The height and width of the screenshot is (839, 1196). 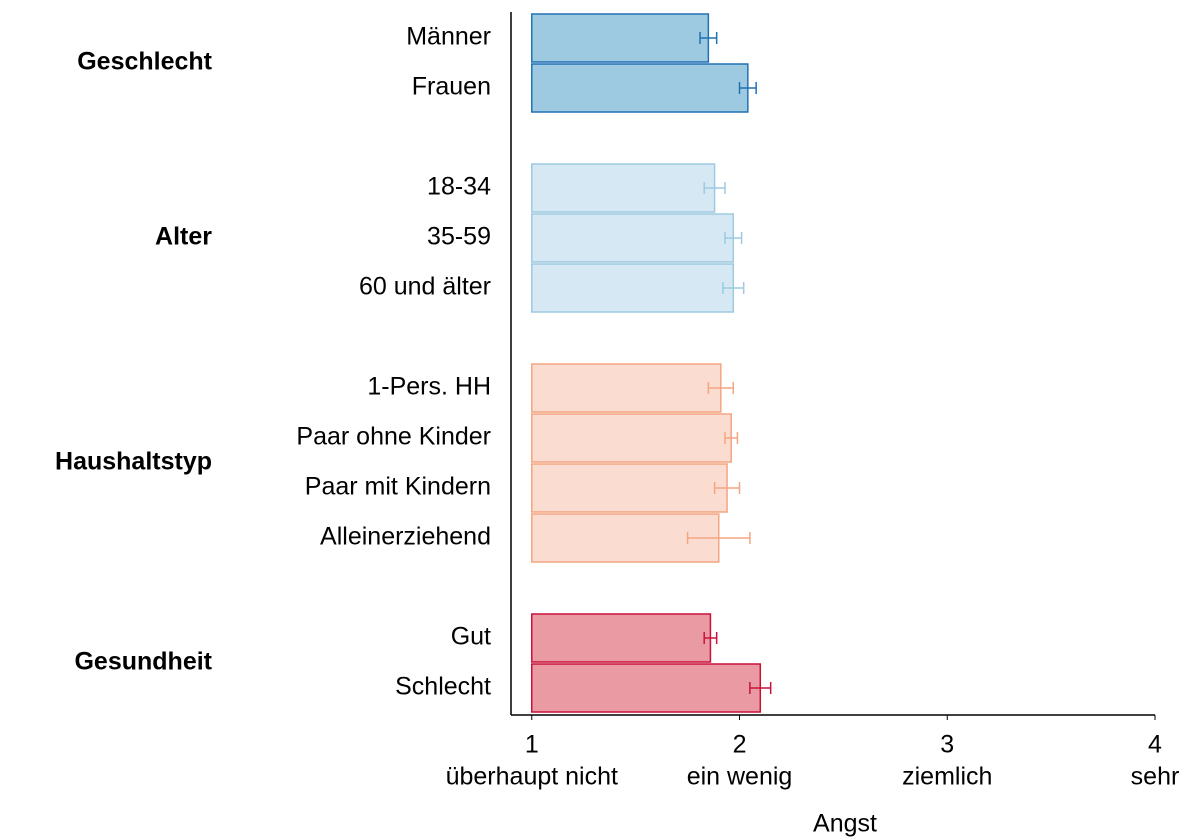 I want to click on x-tick-sublabel: sehr, so click(x=1155, y=777).